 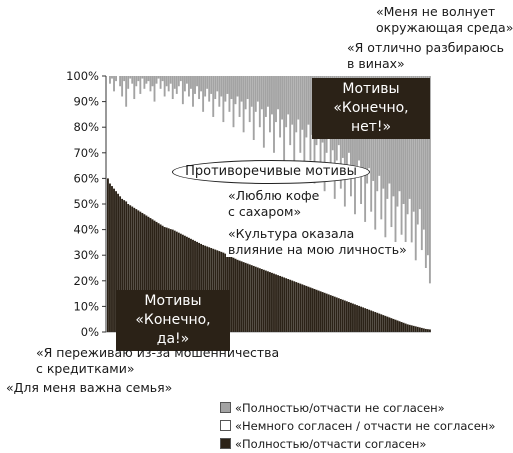 What do you see at coordinates (86, 178) in the screenshot?
I see `y-tick-label: 60%` at bounding box center [86, 178].